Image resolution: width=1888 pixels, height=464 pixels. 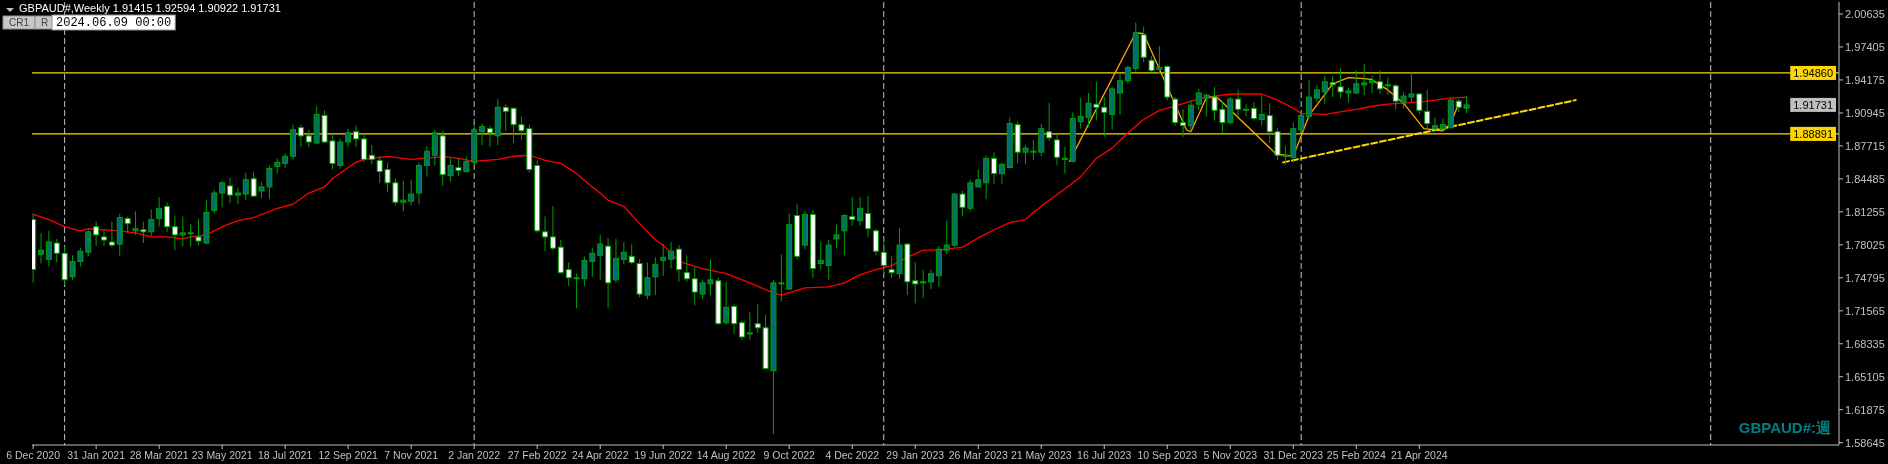 What do you see at coordinates (150, 8) in the screenshot?
I see `chart-title: GBPAUD#,Weekly 1.91415 1.92594 1.90922 1.91731` at bounding box center [150, 8].